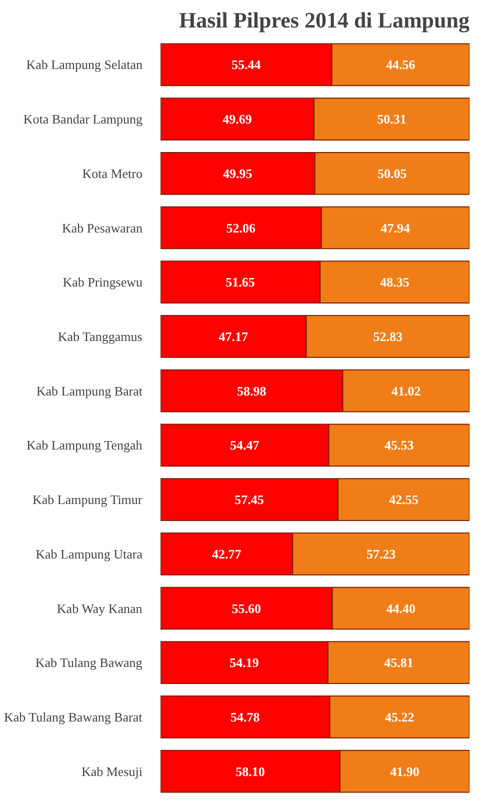  Describe the element at coordinates (89, 554) in the screenshot. I see `y-tick-label: Kab Lampung Utara` at that location.